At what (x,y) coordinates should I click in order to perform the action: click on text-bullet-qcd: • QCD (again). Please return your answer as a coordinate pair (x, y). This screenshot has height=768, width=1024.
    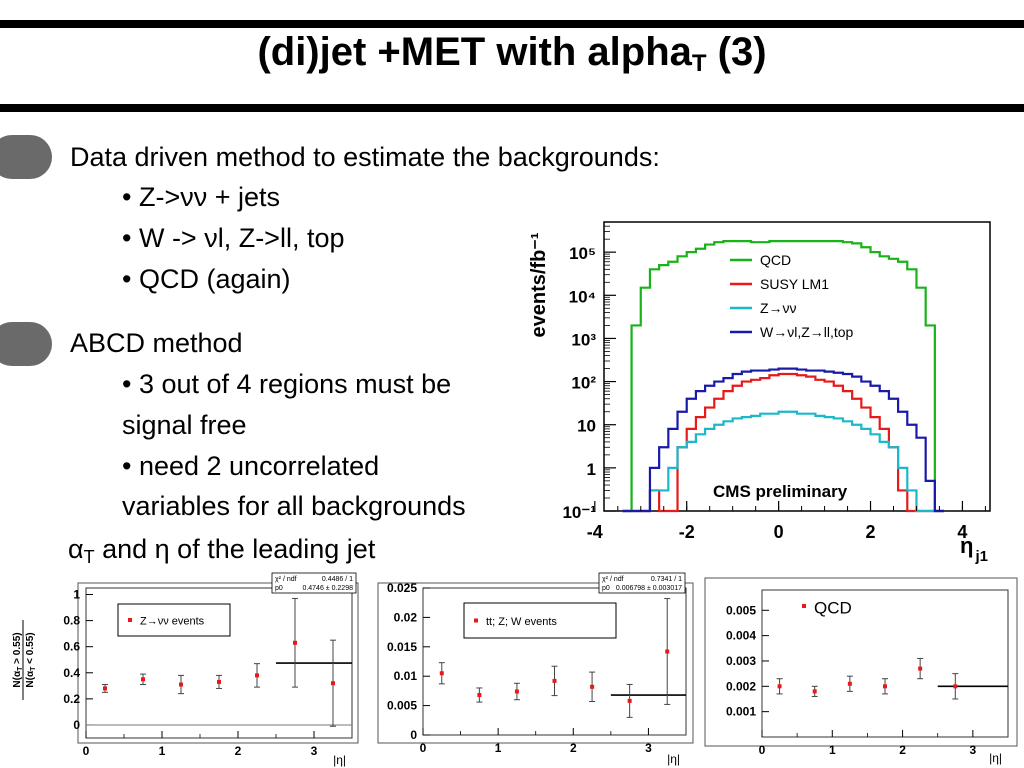
    Looking at the image, I should click on (206, 279).